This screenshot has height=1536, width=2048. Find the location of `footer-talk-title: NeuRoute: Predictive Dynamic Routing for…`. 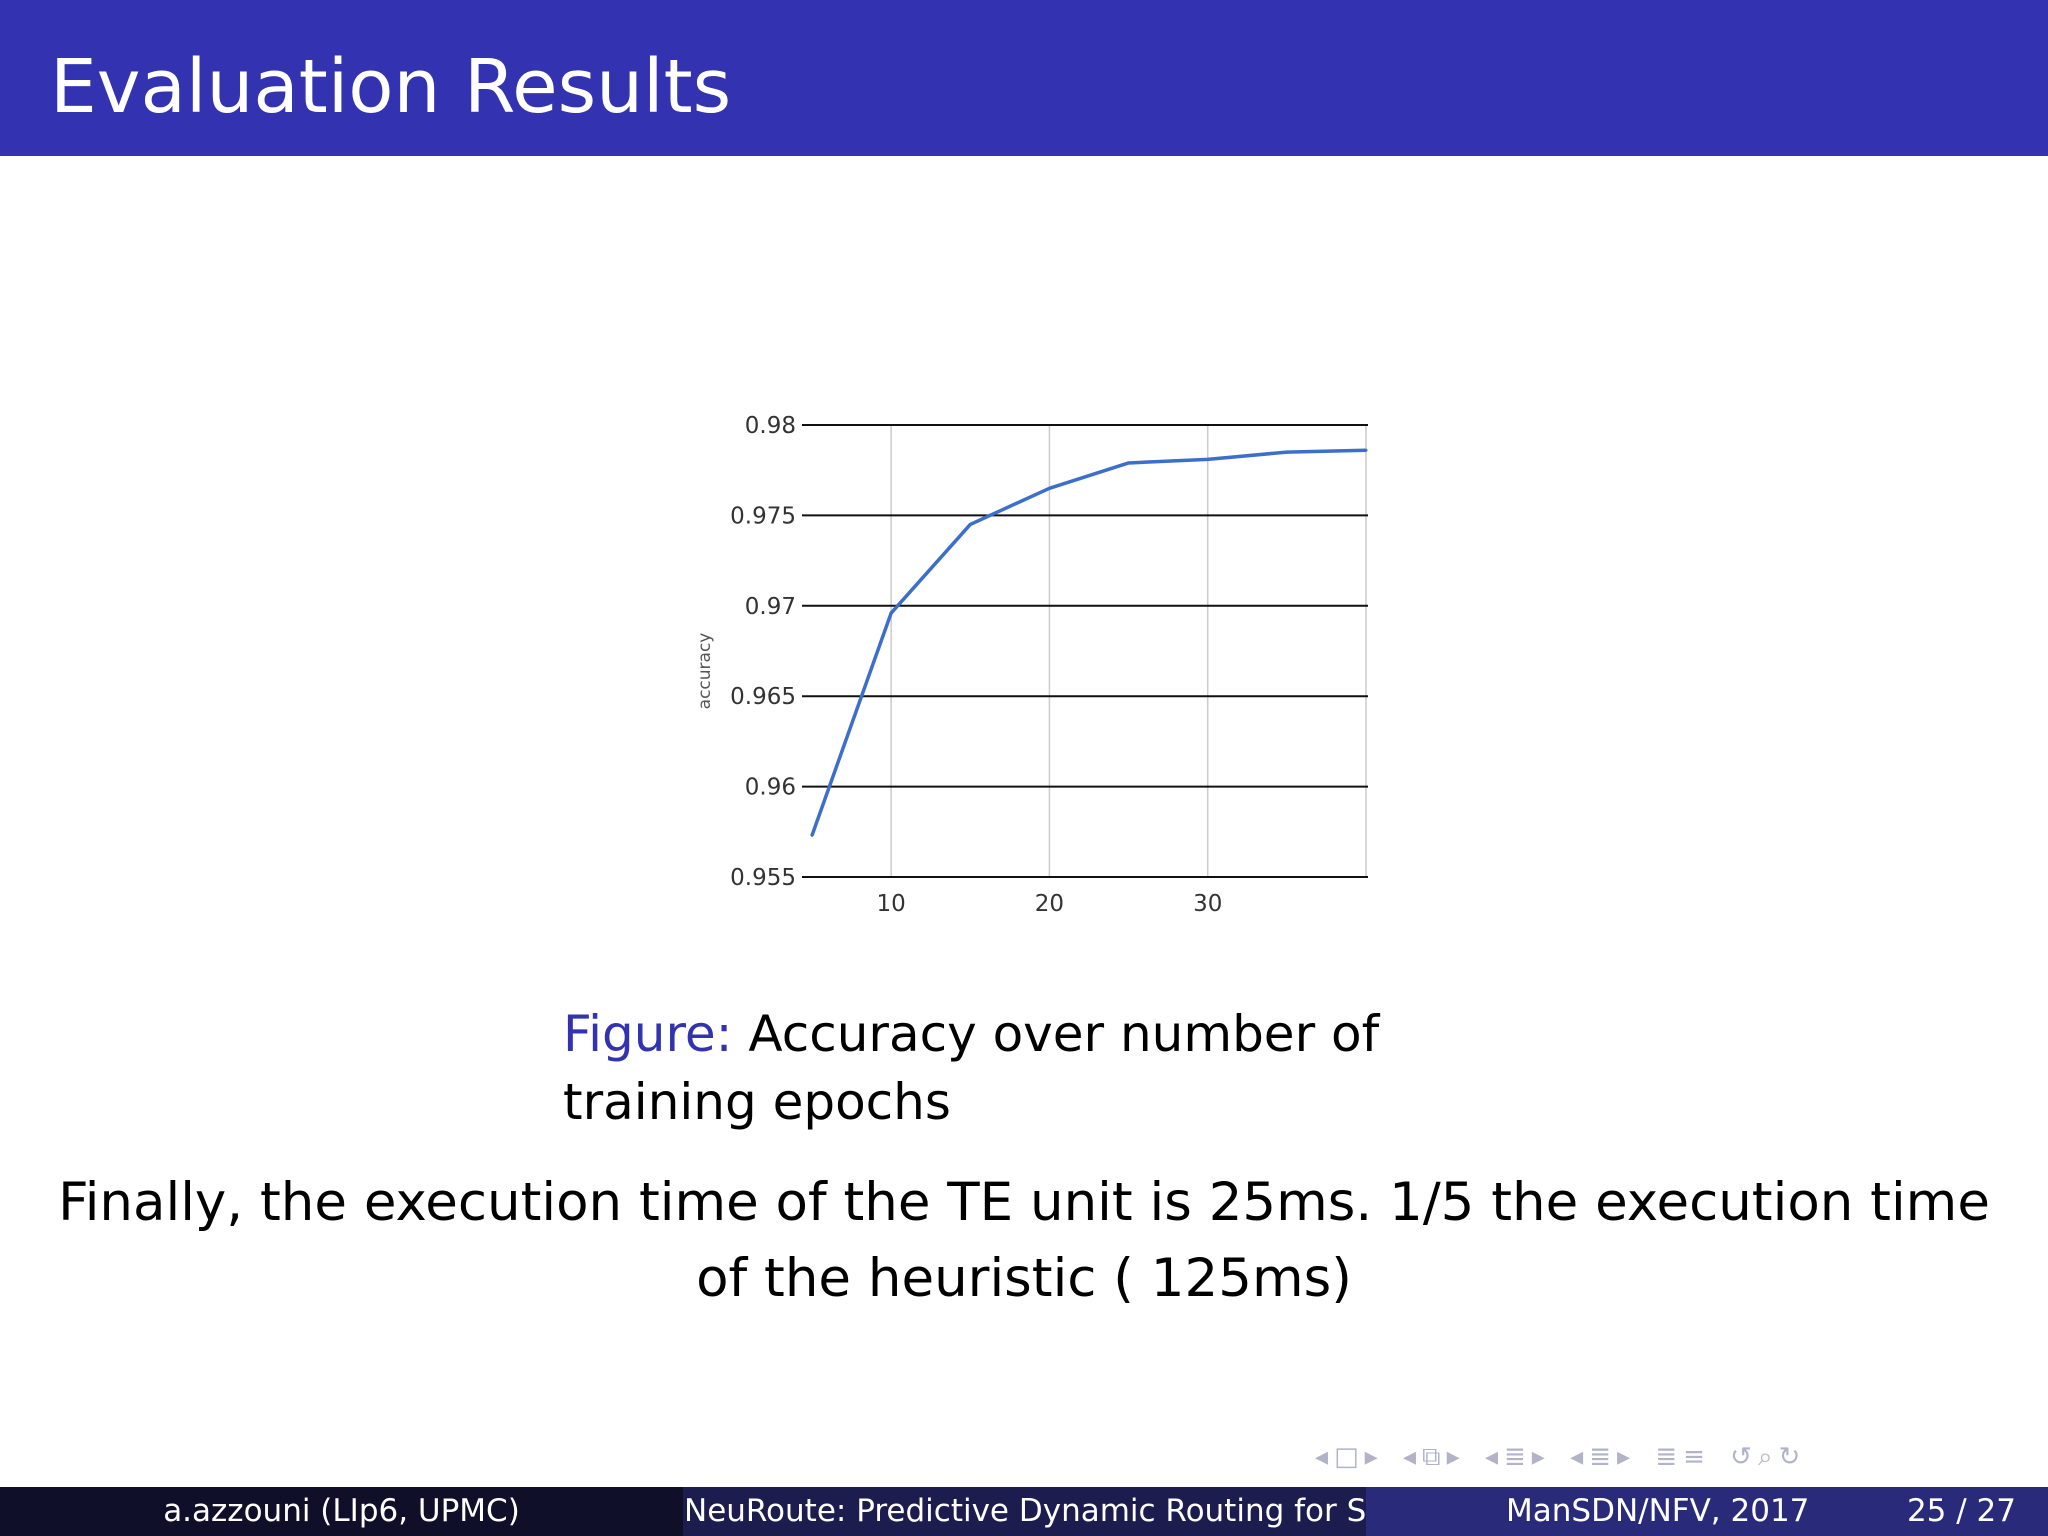

footer-talk-title: NeuRoute: Predictive Dynamic Routing for… is located at coordinates (1024, 1511).